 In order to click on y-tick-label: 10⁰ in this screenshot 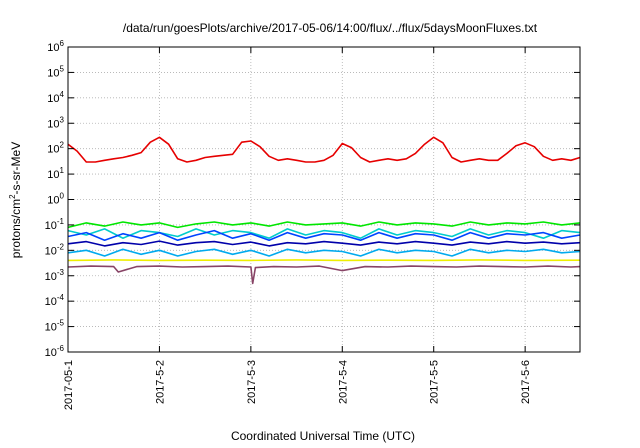, I will do `click(55, 199)`.